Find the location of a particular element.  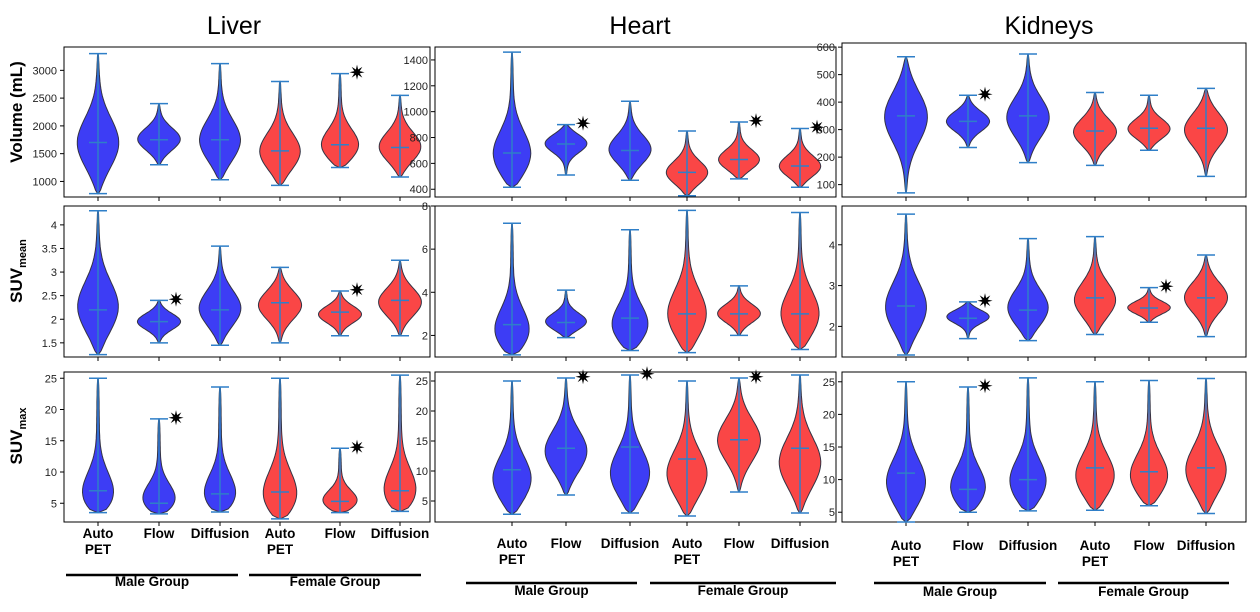

row-label-subscript: mean is located at coordinates (23, 253).